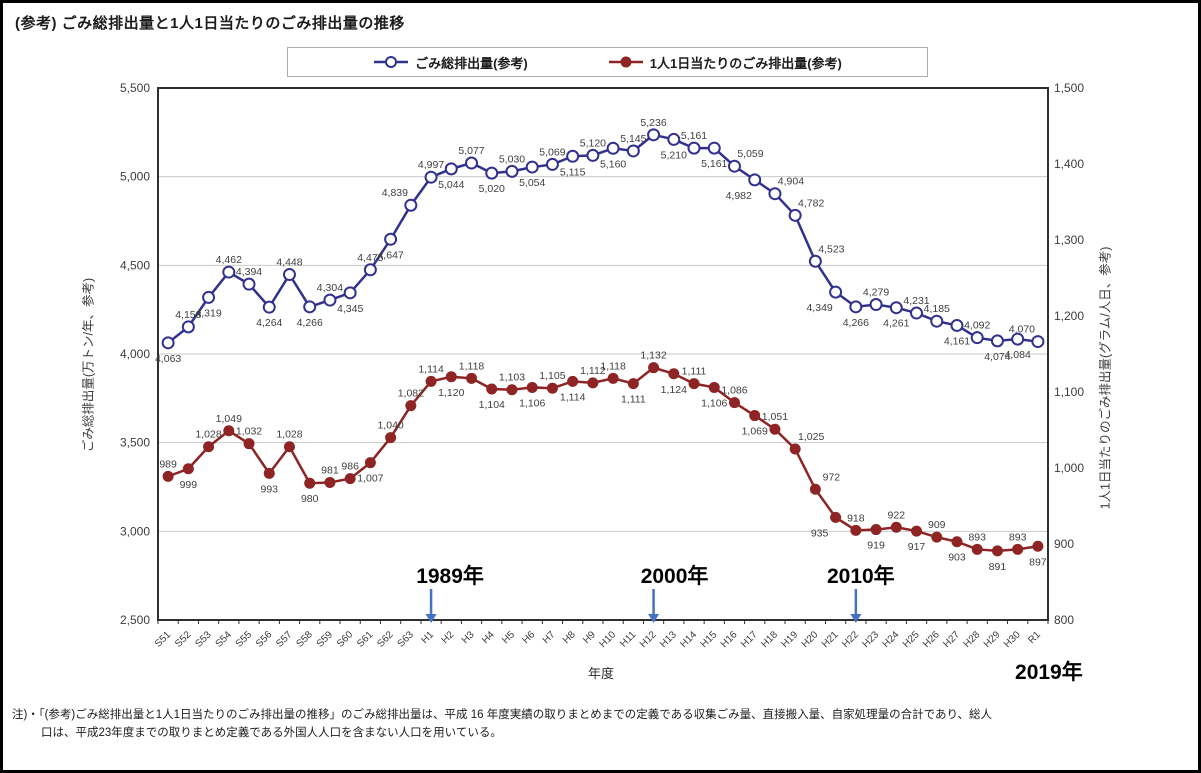 This screenshot has width=1201, height=773. What do you see at coordinates (492, 405) in the screenshot?
I see `svg-text: 1,104` at bounding box center [492, 405].